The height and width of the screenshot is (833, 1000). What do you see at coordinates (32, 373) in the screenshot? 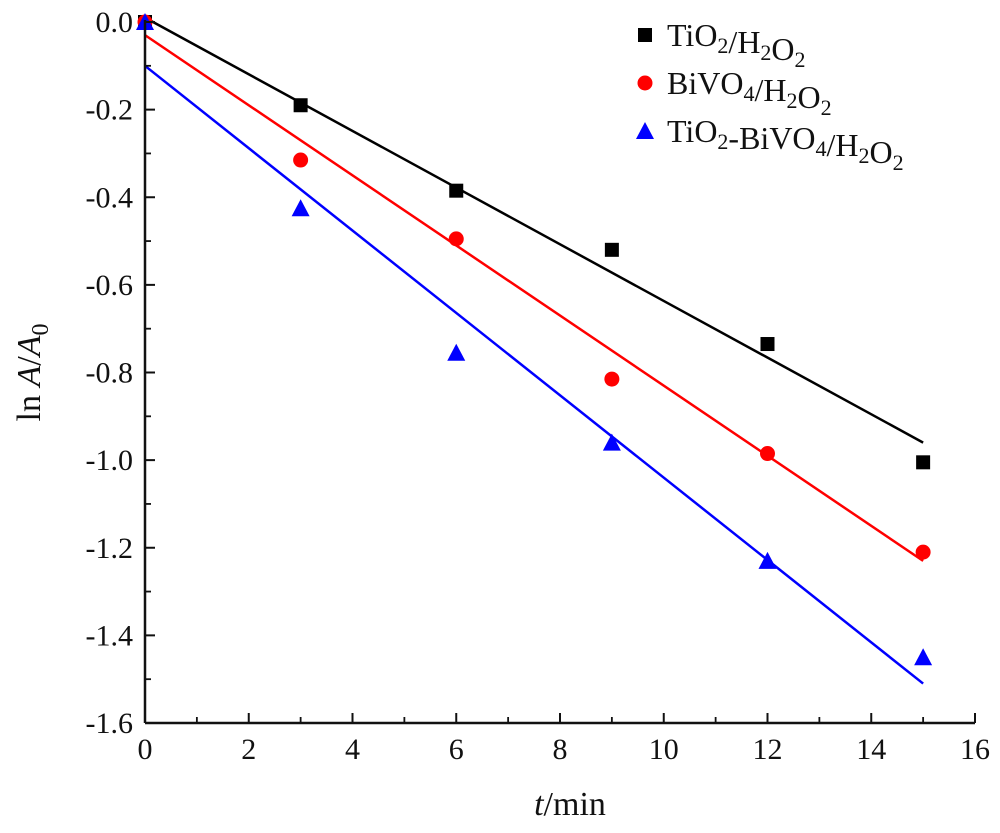
I see `y-axis-title: ln A/A0` at bounding box center [32, 373].